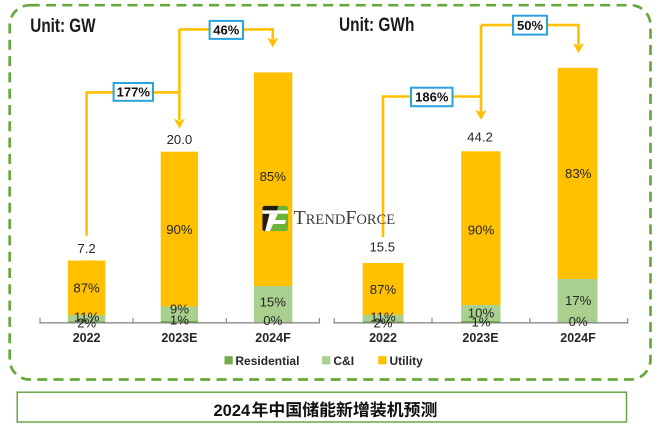 This screenshot has height=431, width=661. Describe the element at coordinates (407, 361) in the screenshot. I see `svg-text: Utility` at that location.